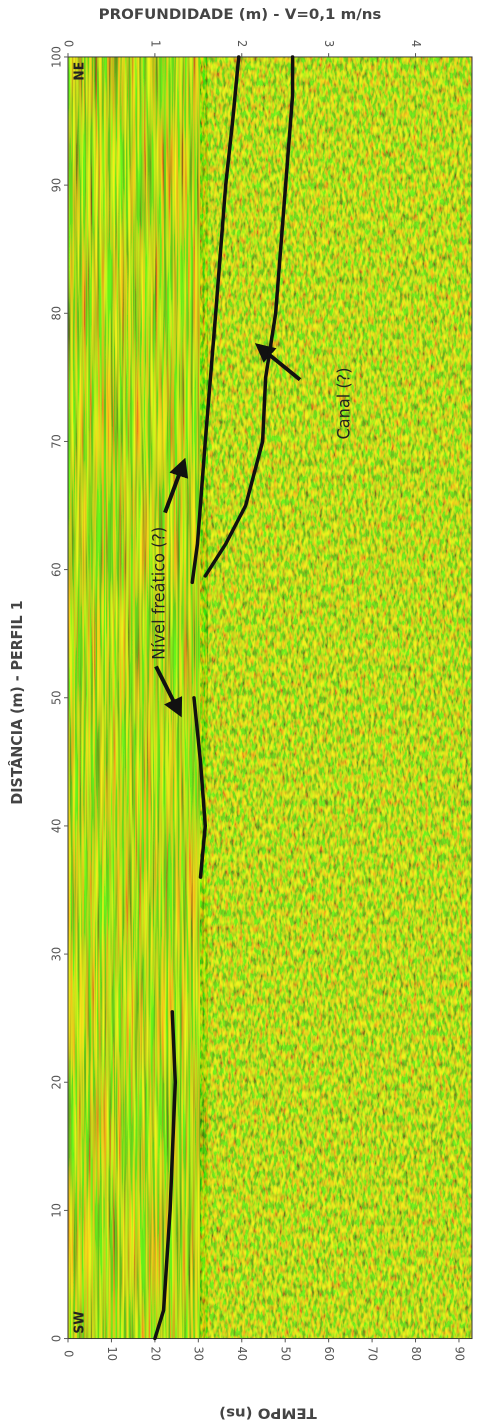 The image size is (477, 1424). I want to click on x-tick-label: 40, so click(242, 1354).